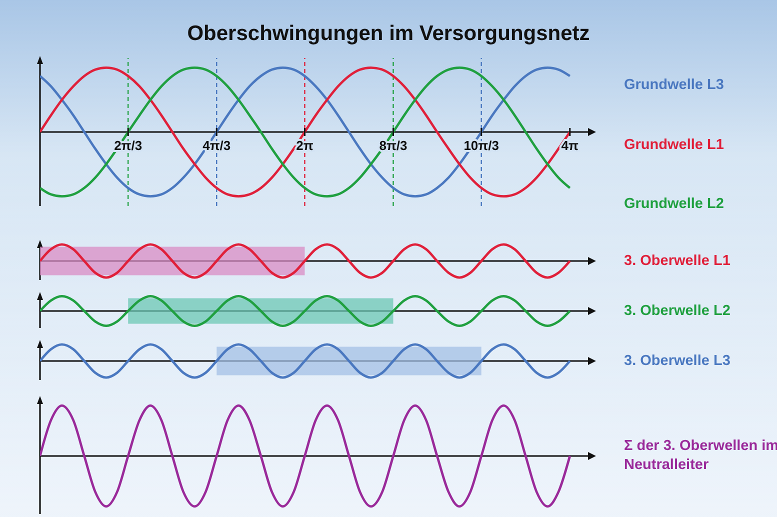 The width and height of the screenshot is (777, 517). Describe the element at coordinates (678, 261) in the screenshot. I see `text: 3. Oberwelle L1` at that location.